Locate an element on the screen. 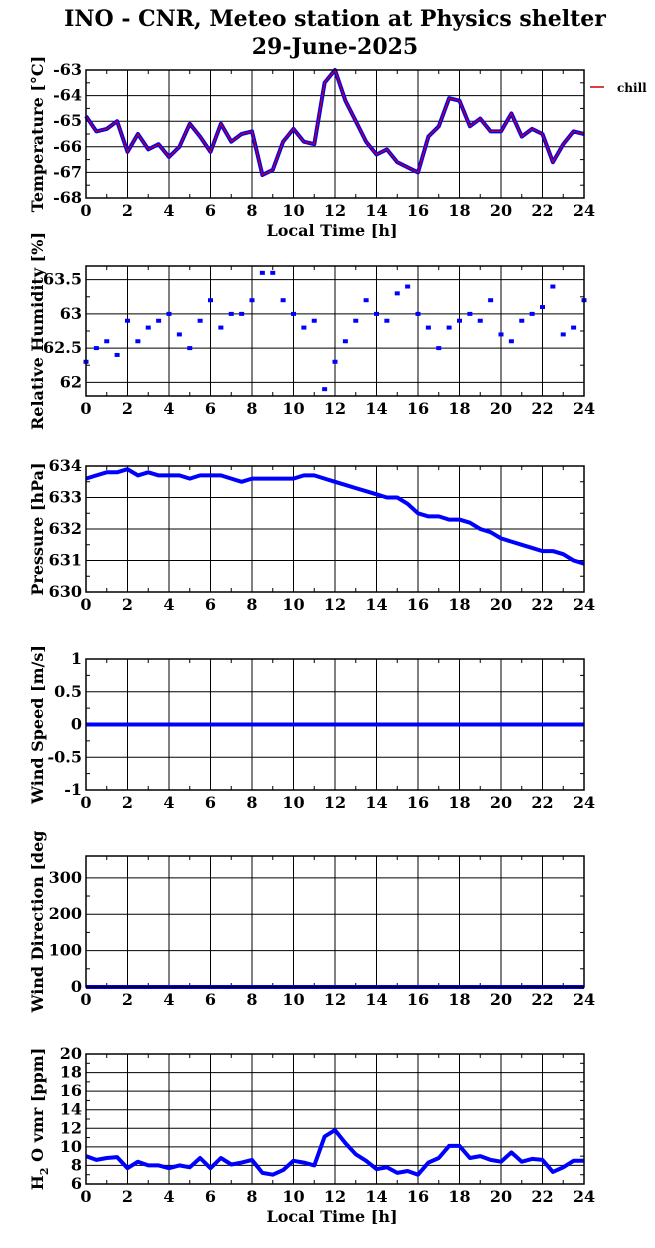  y-tick-label-pressure-4: 634 is located at coordinates (65, 465).